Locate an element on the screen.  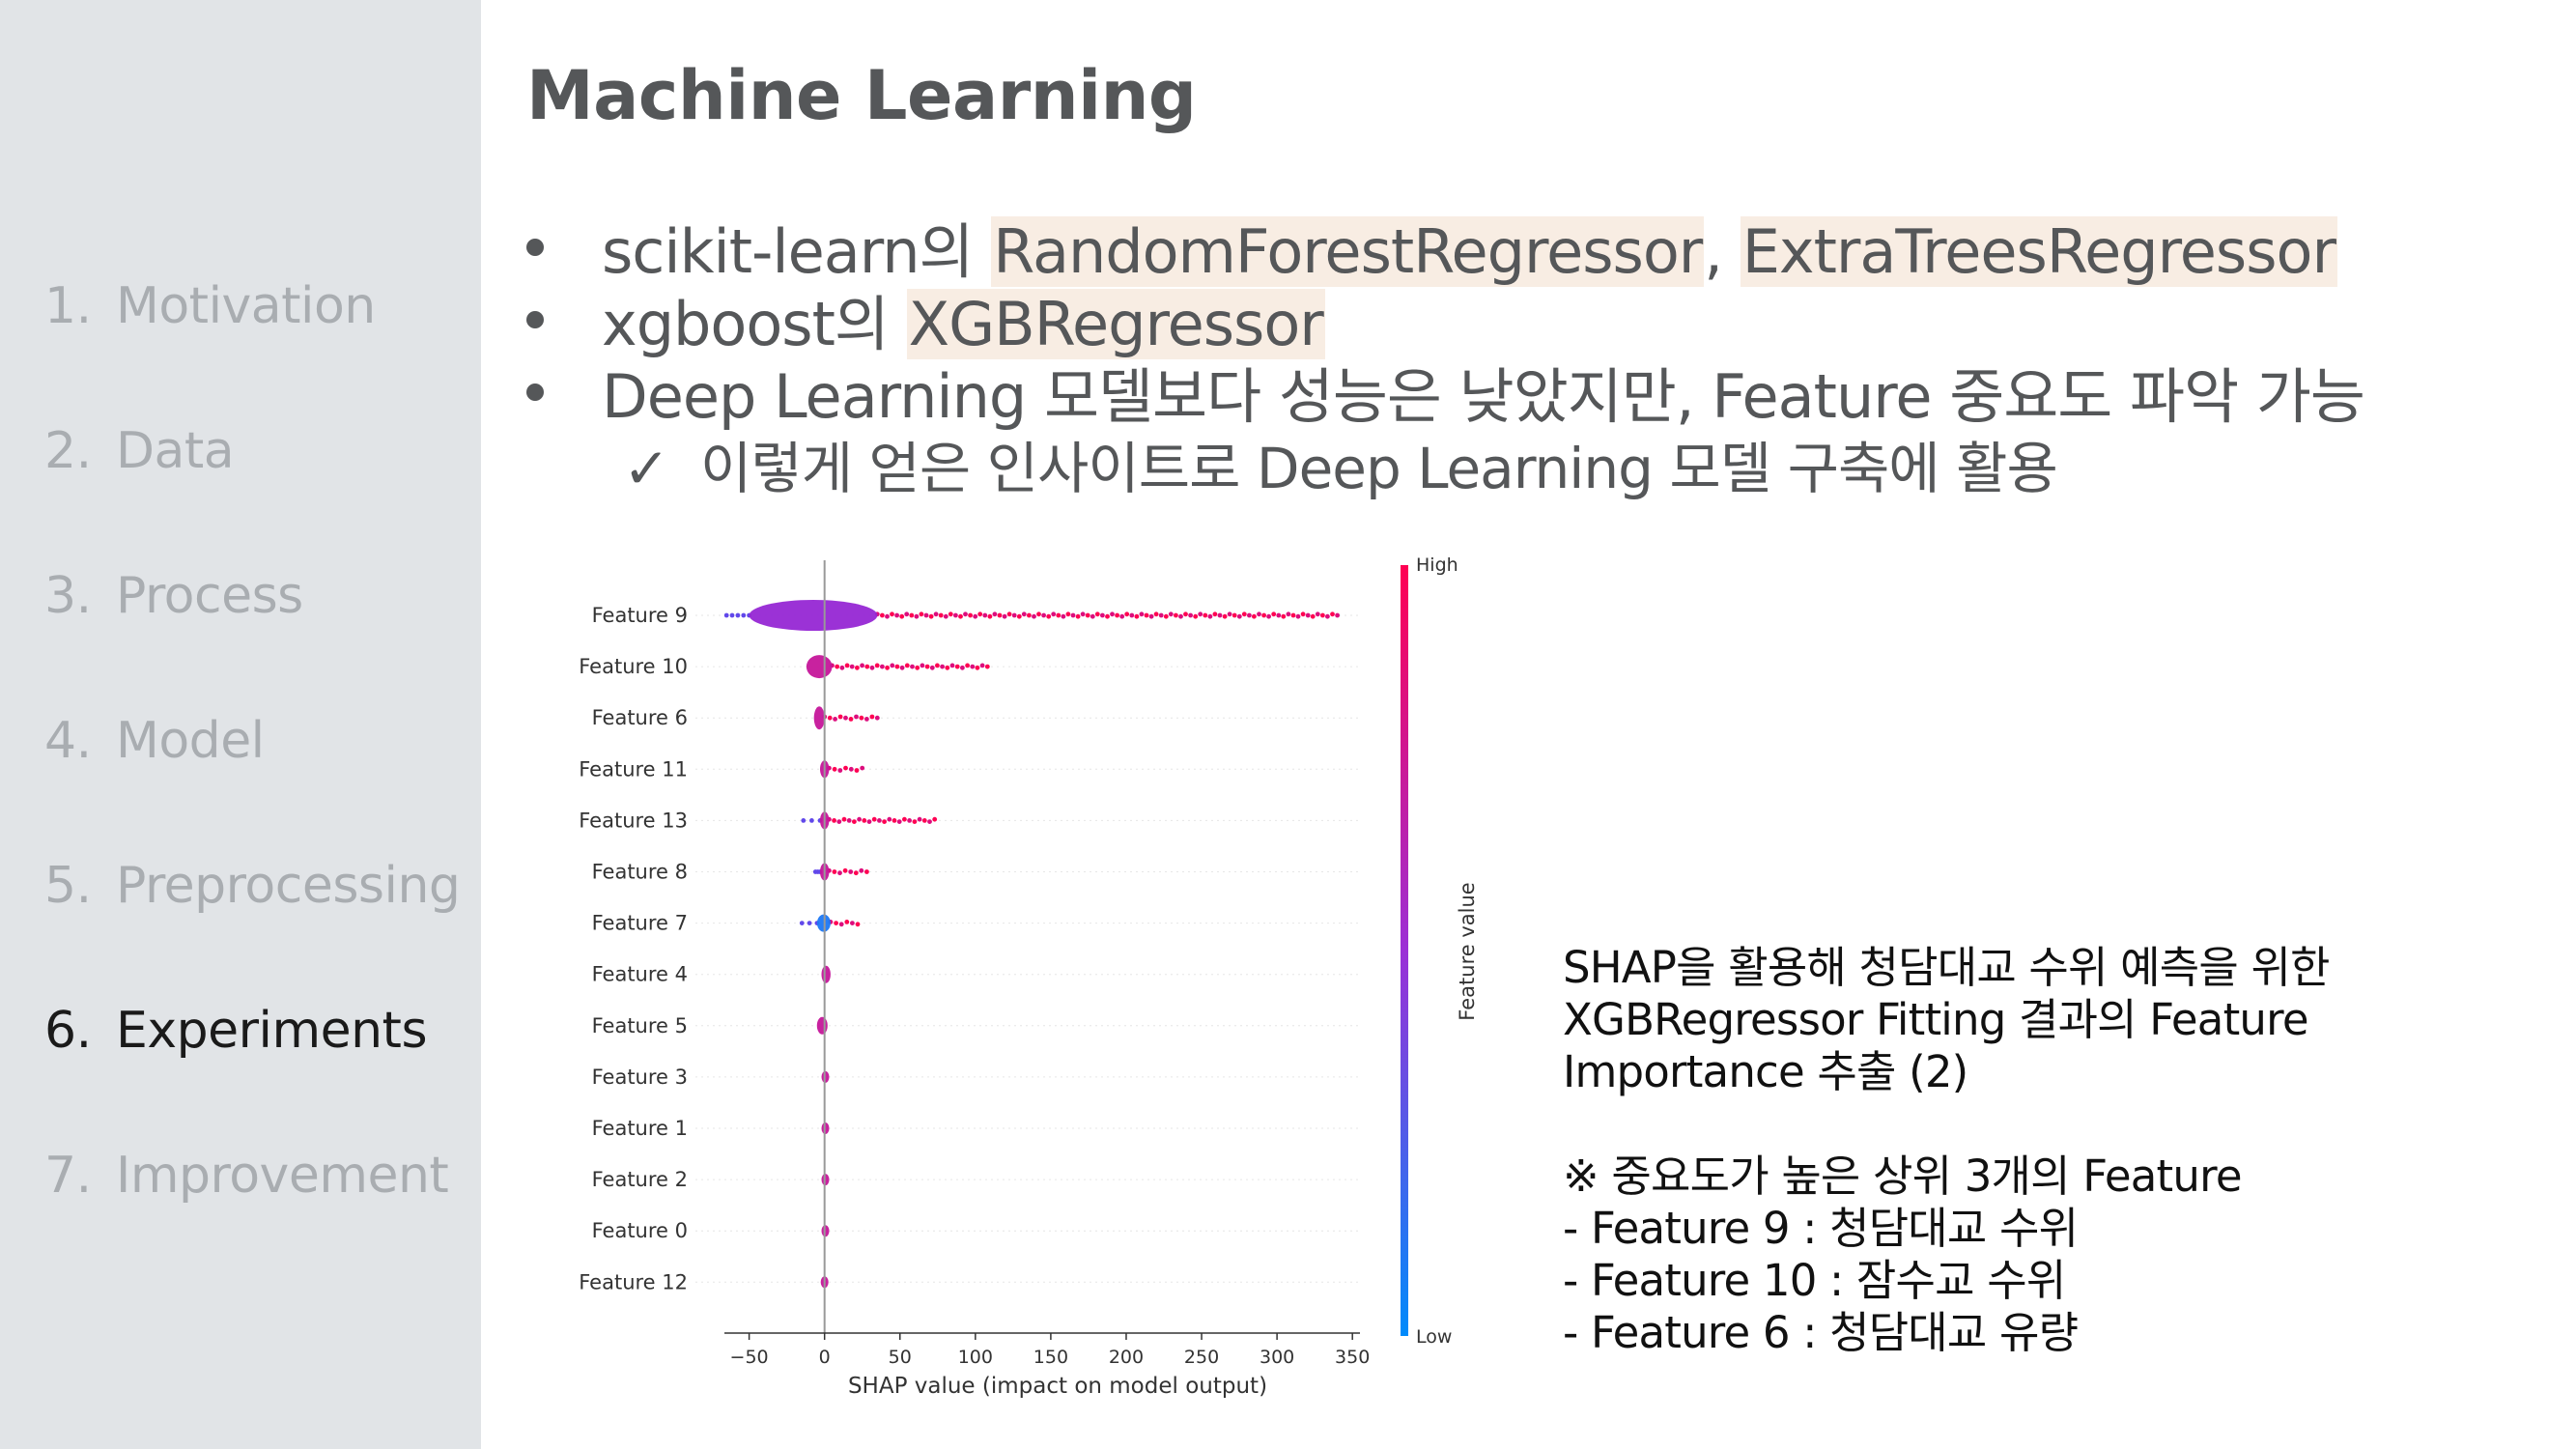
nav-item-motivation: 1. Motivation is located at coordinates (210, 306).